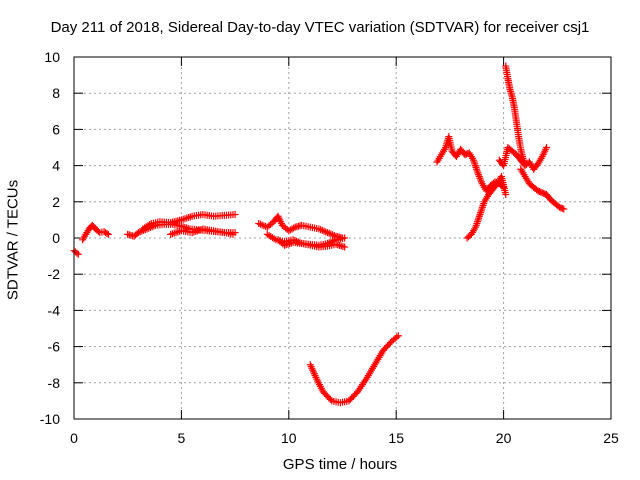  What do you see at coordinates (50, 238) in the screenshot?
I see `y-tick-labels: -10 -8 -6 -4 -2 0 2 4 6 8 10` at bounding box center [50, 238].